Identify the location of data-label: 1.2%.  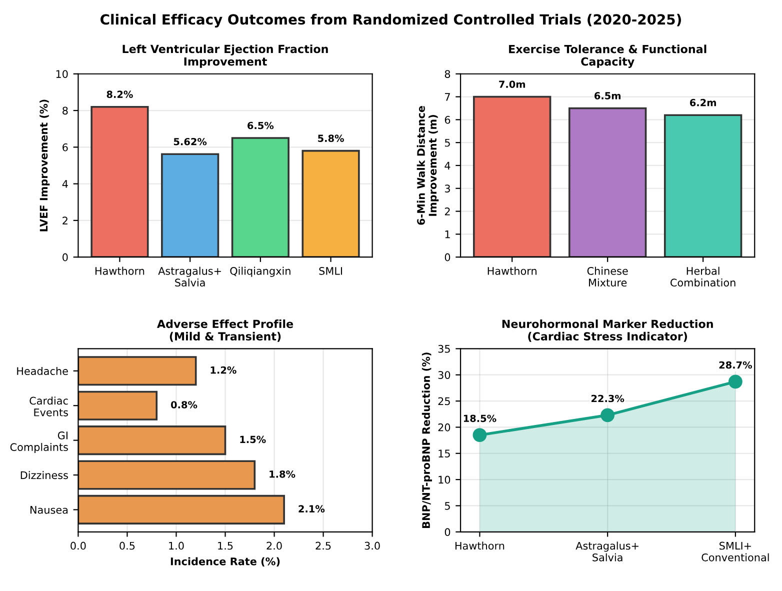
(223, 370).